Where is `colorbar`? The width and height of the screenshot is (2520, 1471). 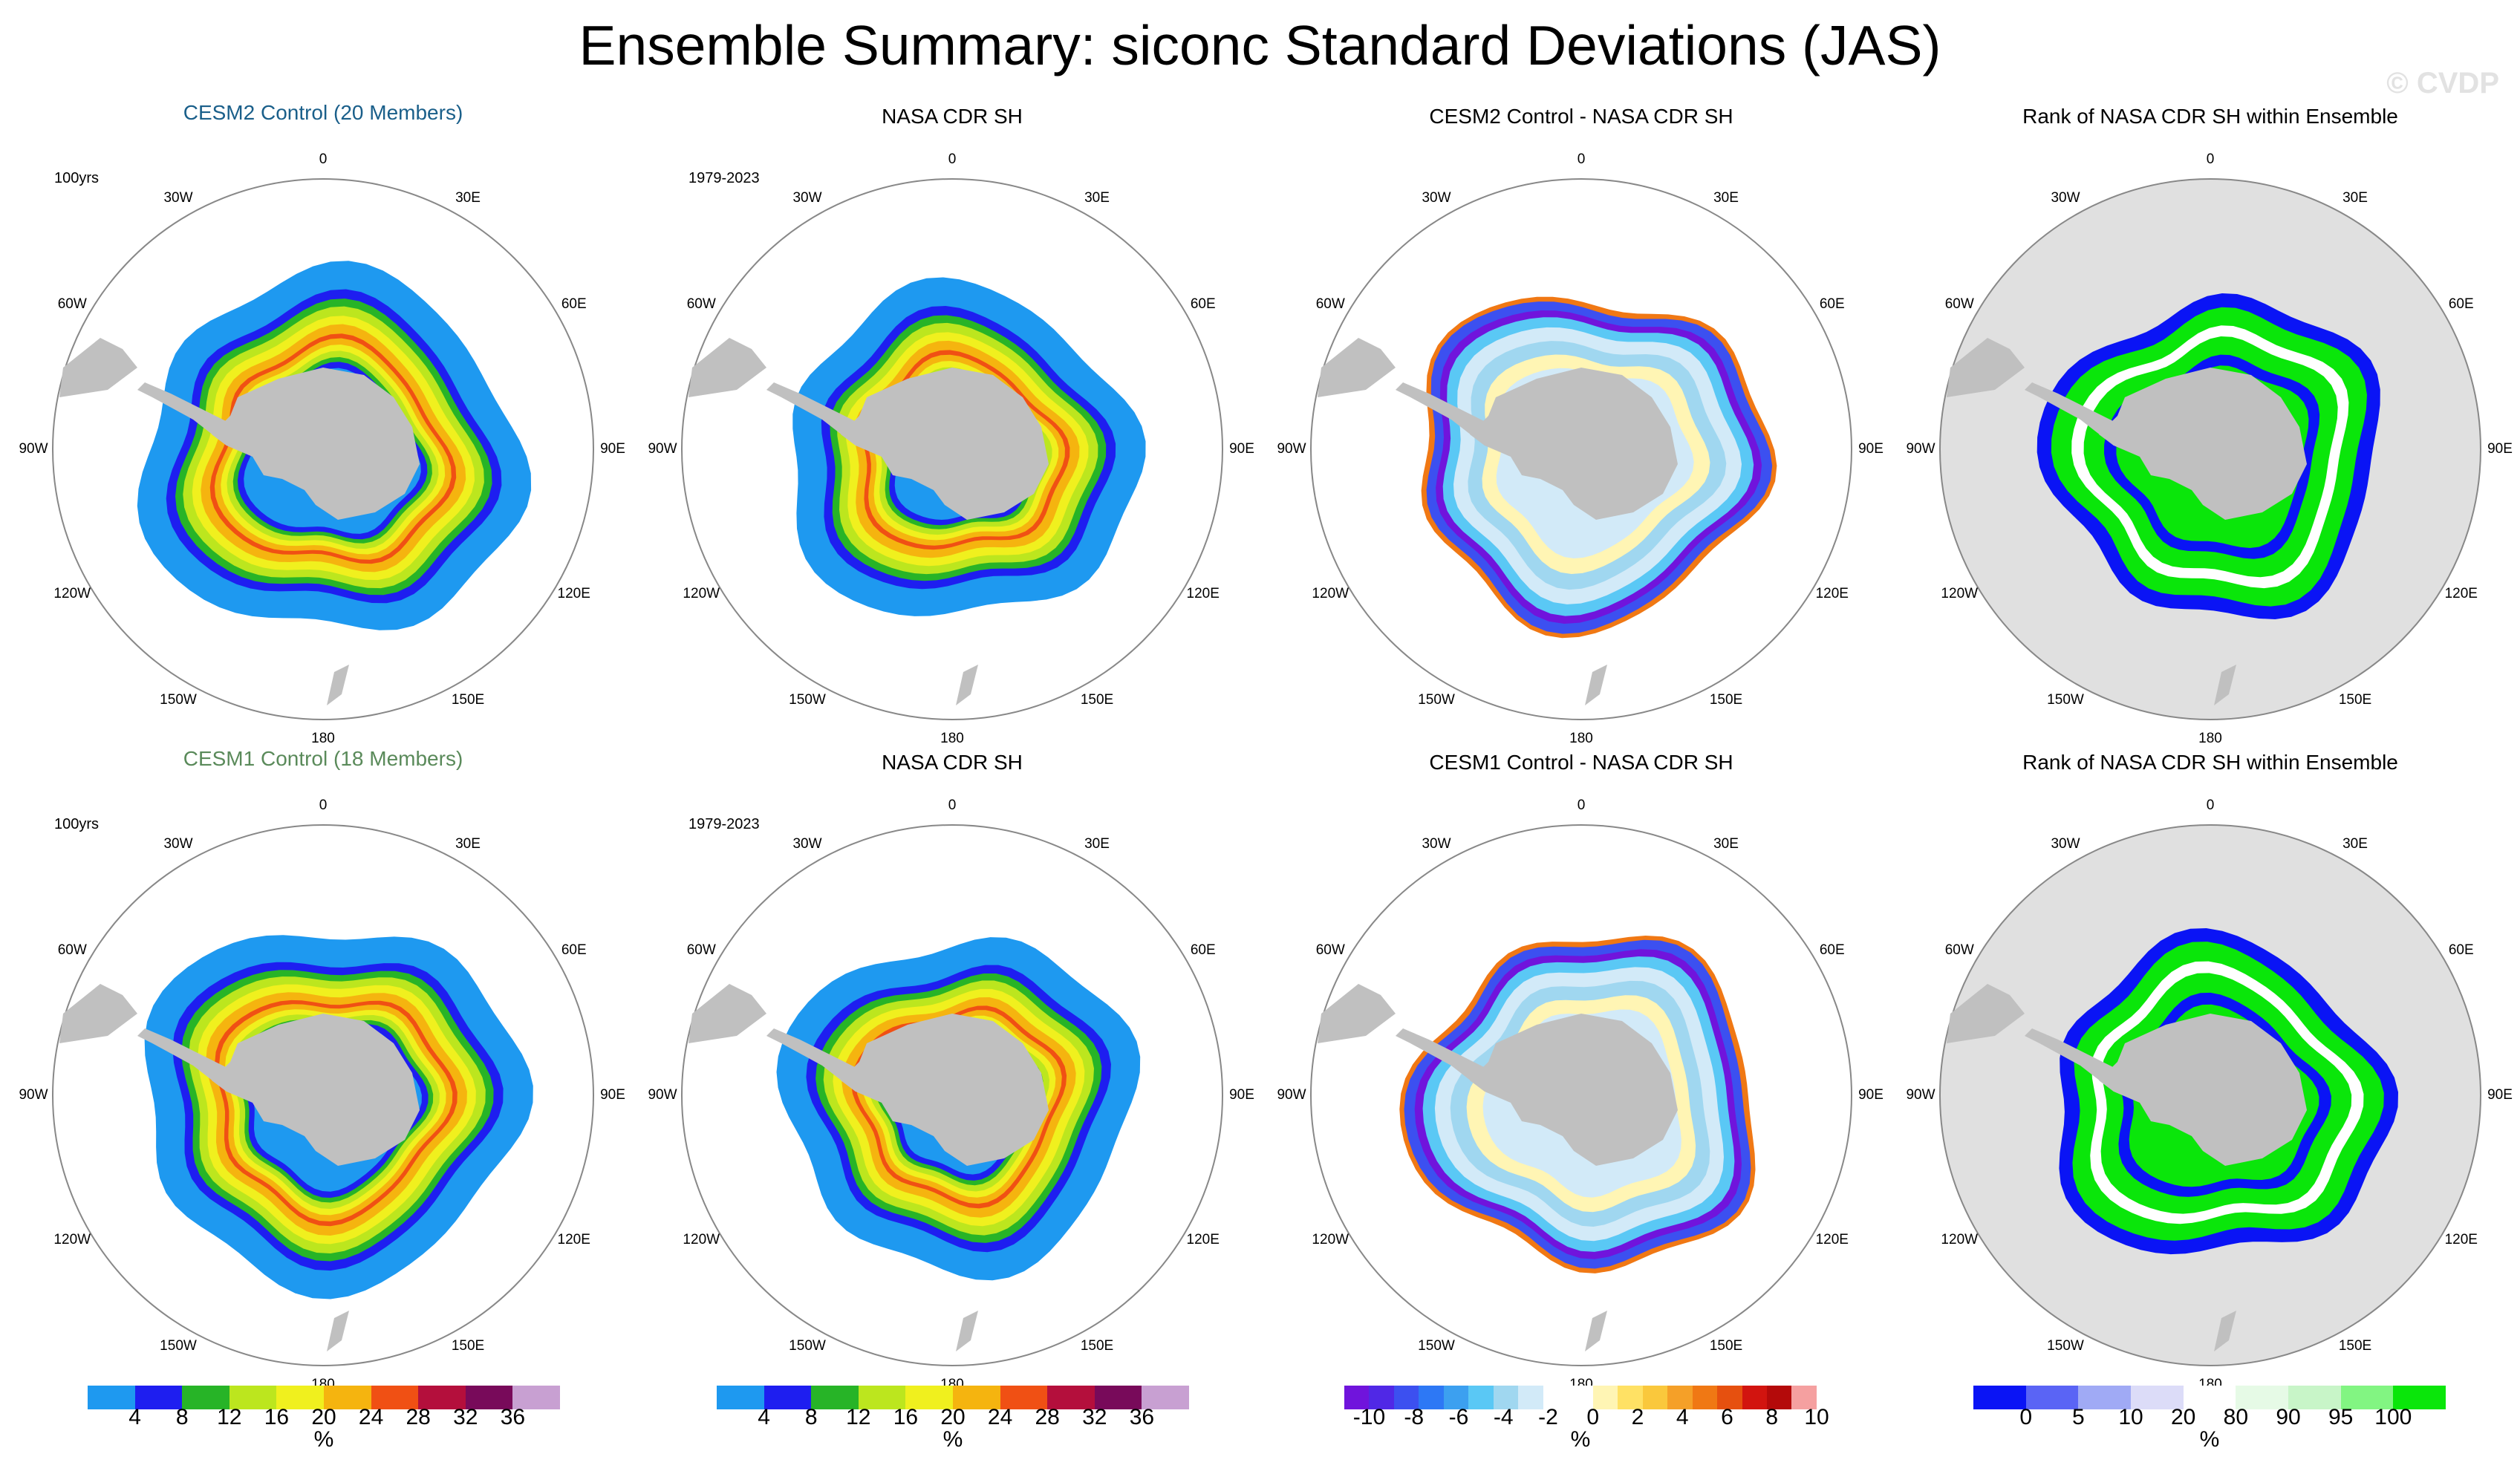
colorbar is located at coordinates (953, 1397).